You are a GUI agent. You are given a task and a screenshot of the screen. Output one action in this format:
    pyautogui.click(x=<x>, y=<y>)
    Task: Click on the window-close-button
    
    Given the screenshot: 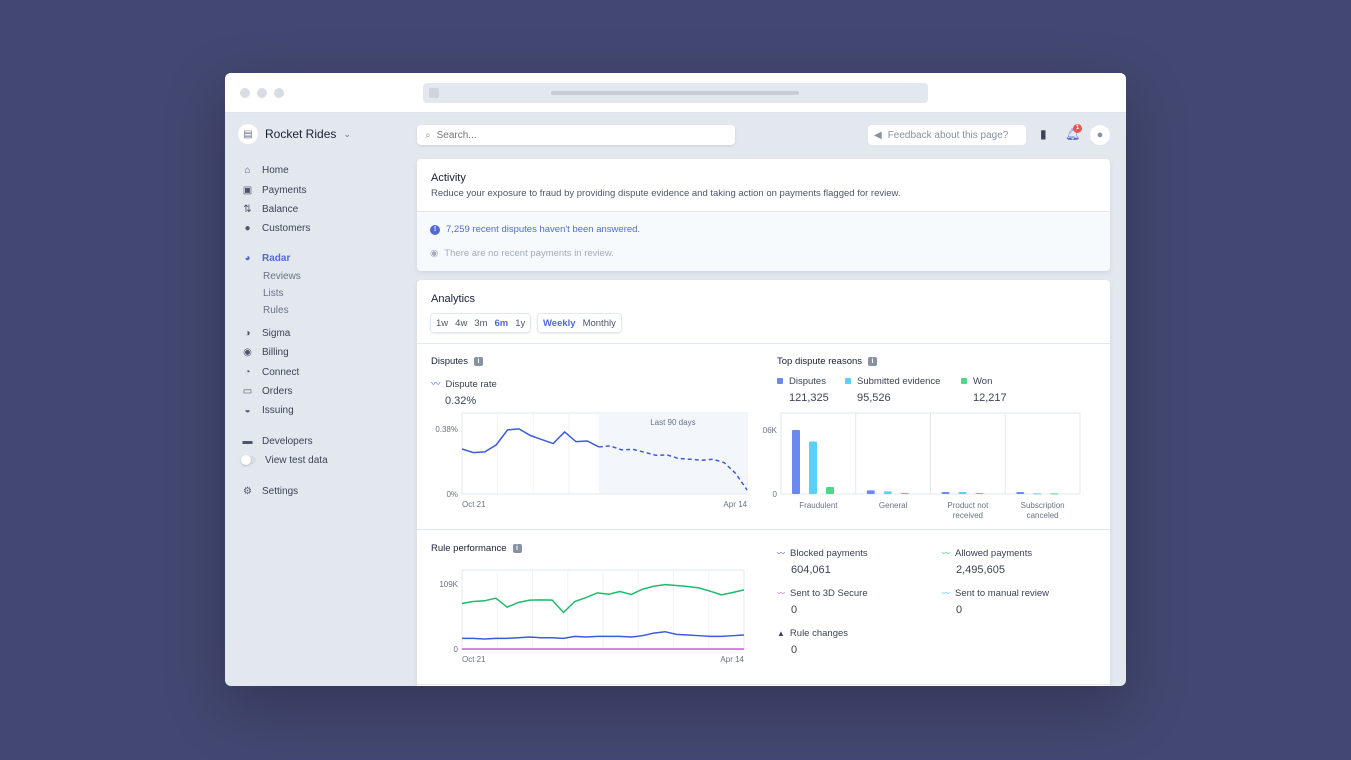 What is the action you would take?
    pyautogui.click(x=245, y=93)
    